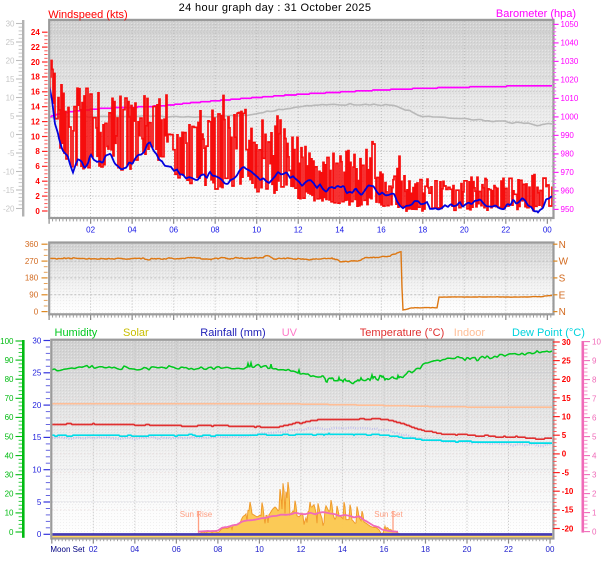 The width and height of the screenshot is (608, 561). What do you see at coordinates (594, 360) in the screenshot?
I see `svg-text: 9` at bounding box center [594, 360].